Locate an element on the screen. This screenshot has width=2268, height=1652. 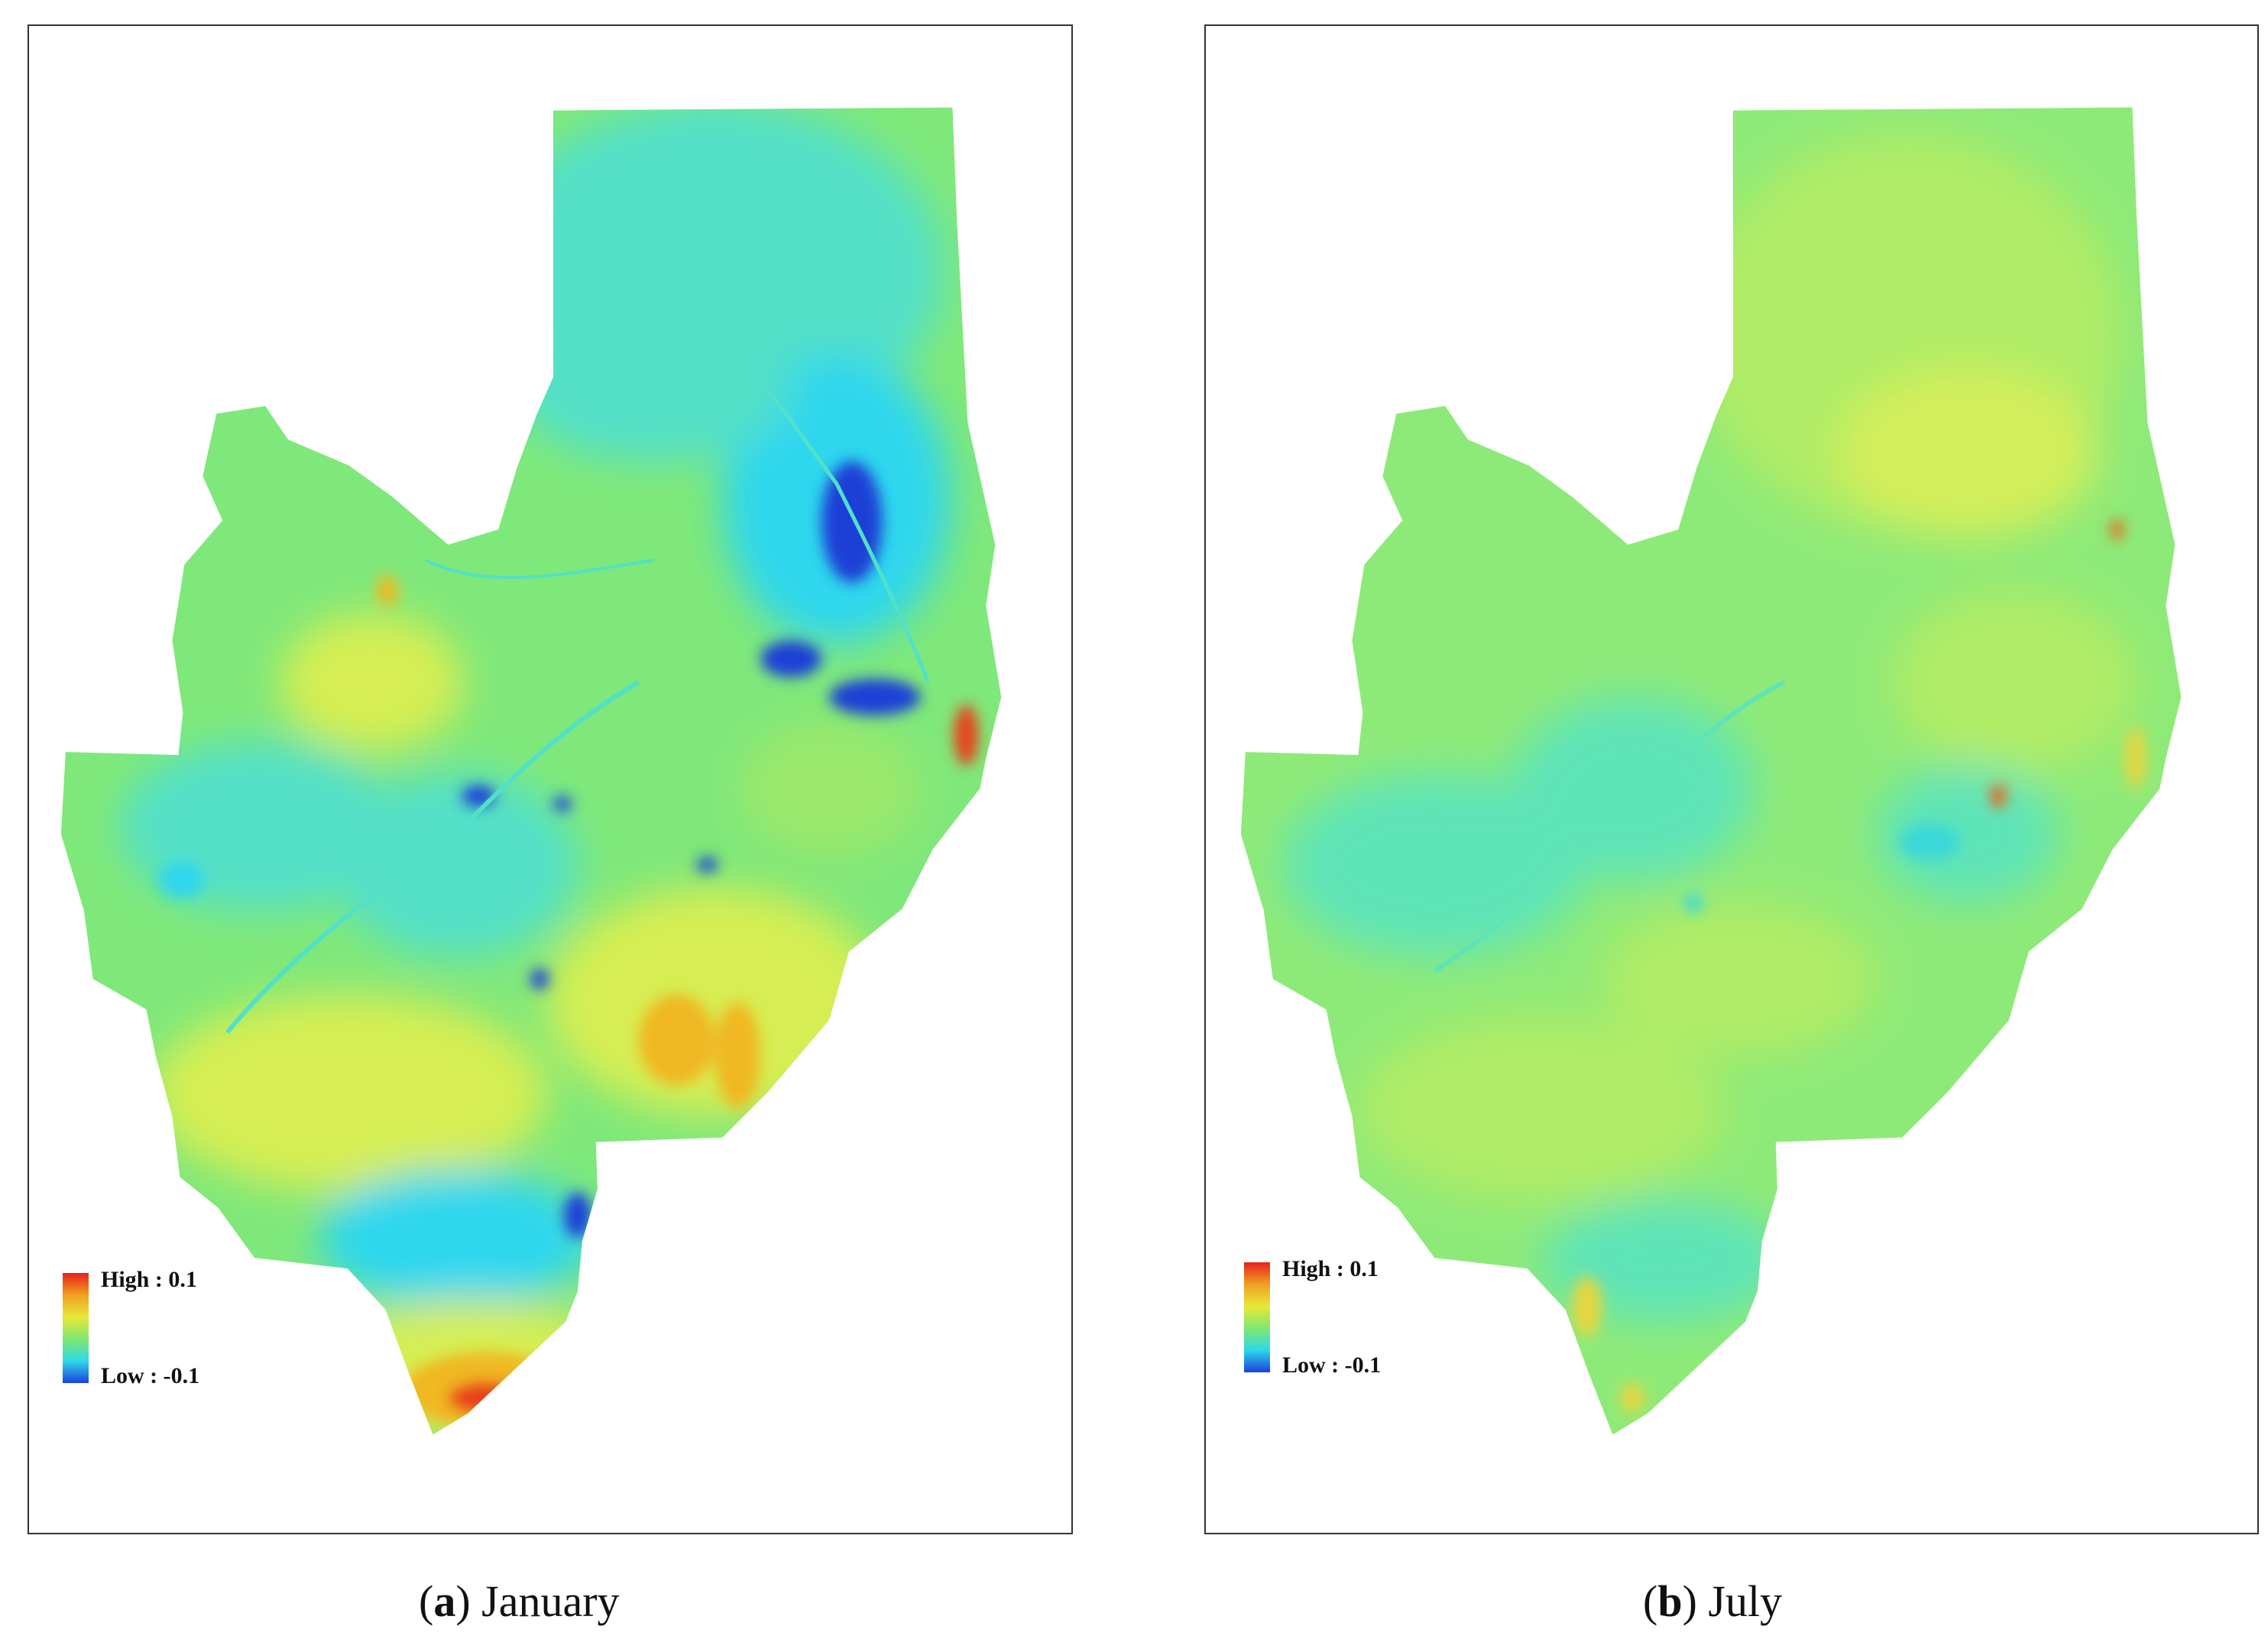
caption-july: (b) July is located at coordinates (1713, 1601).